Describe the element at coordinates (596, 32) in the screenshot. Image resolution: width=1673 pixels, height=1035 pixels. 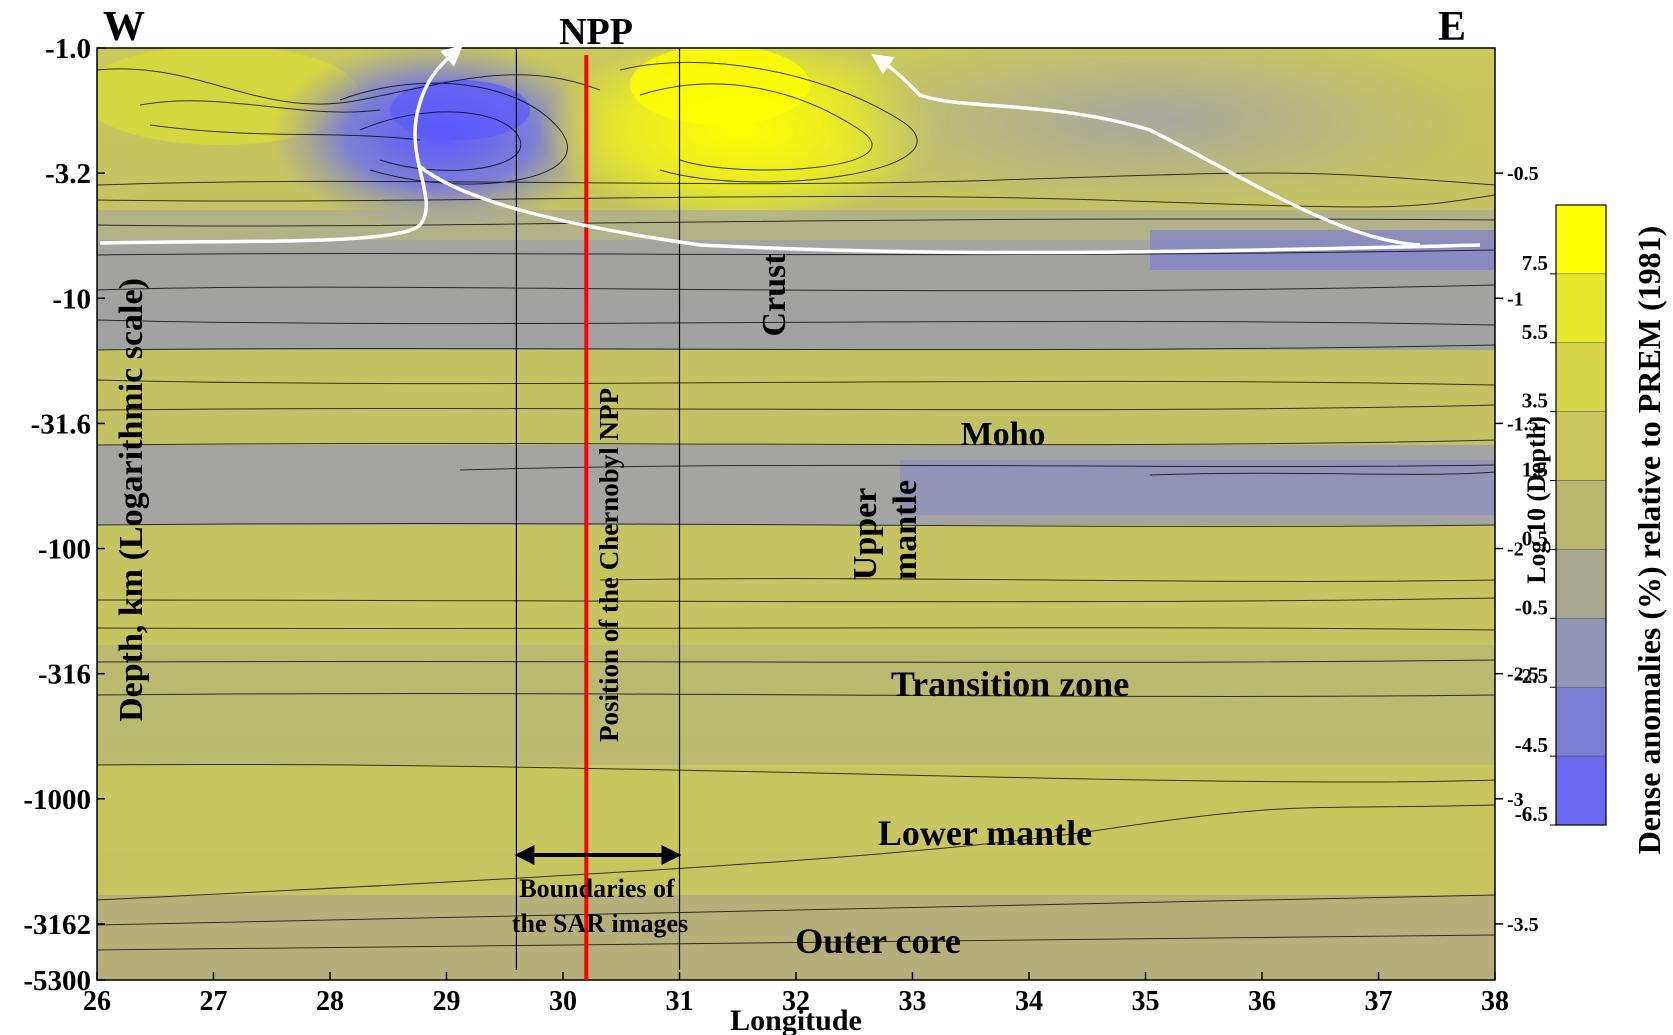
I see `npp-top-label: NPP` at that location.